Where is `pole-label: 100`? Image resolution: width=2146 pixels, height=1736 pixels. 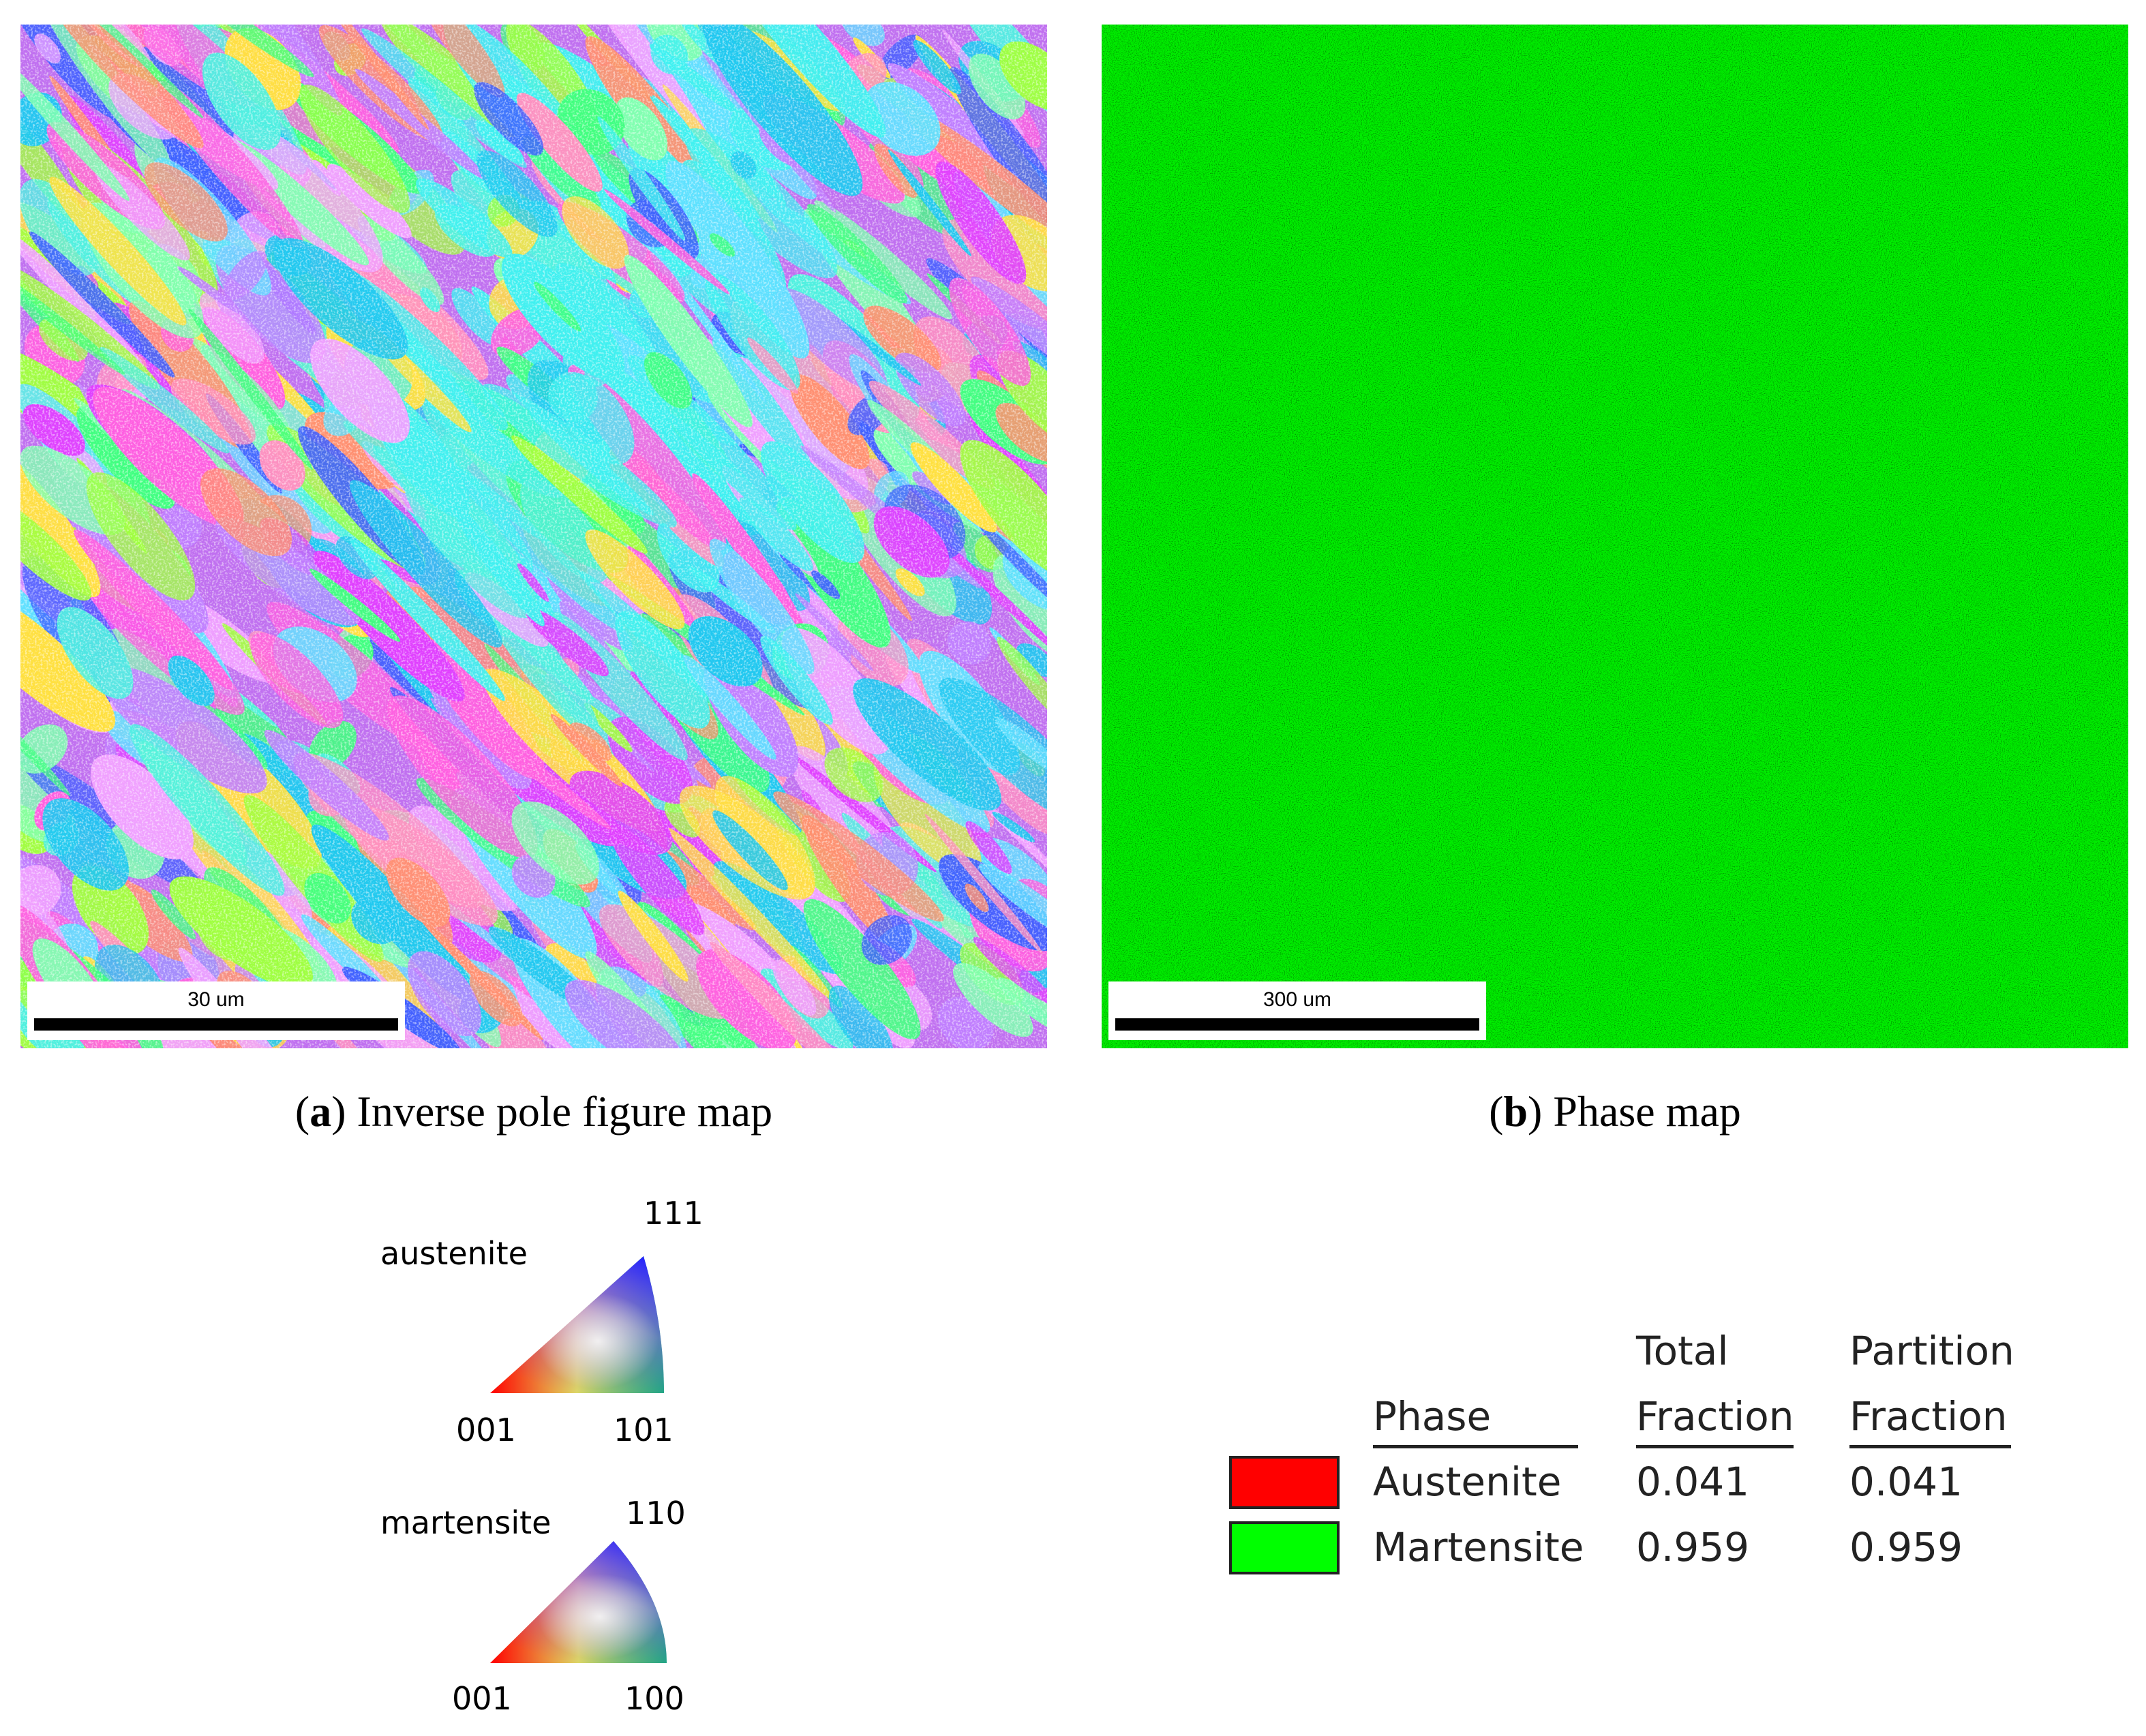
pole-label: 100 is located at coordinates (654, 1699).